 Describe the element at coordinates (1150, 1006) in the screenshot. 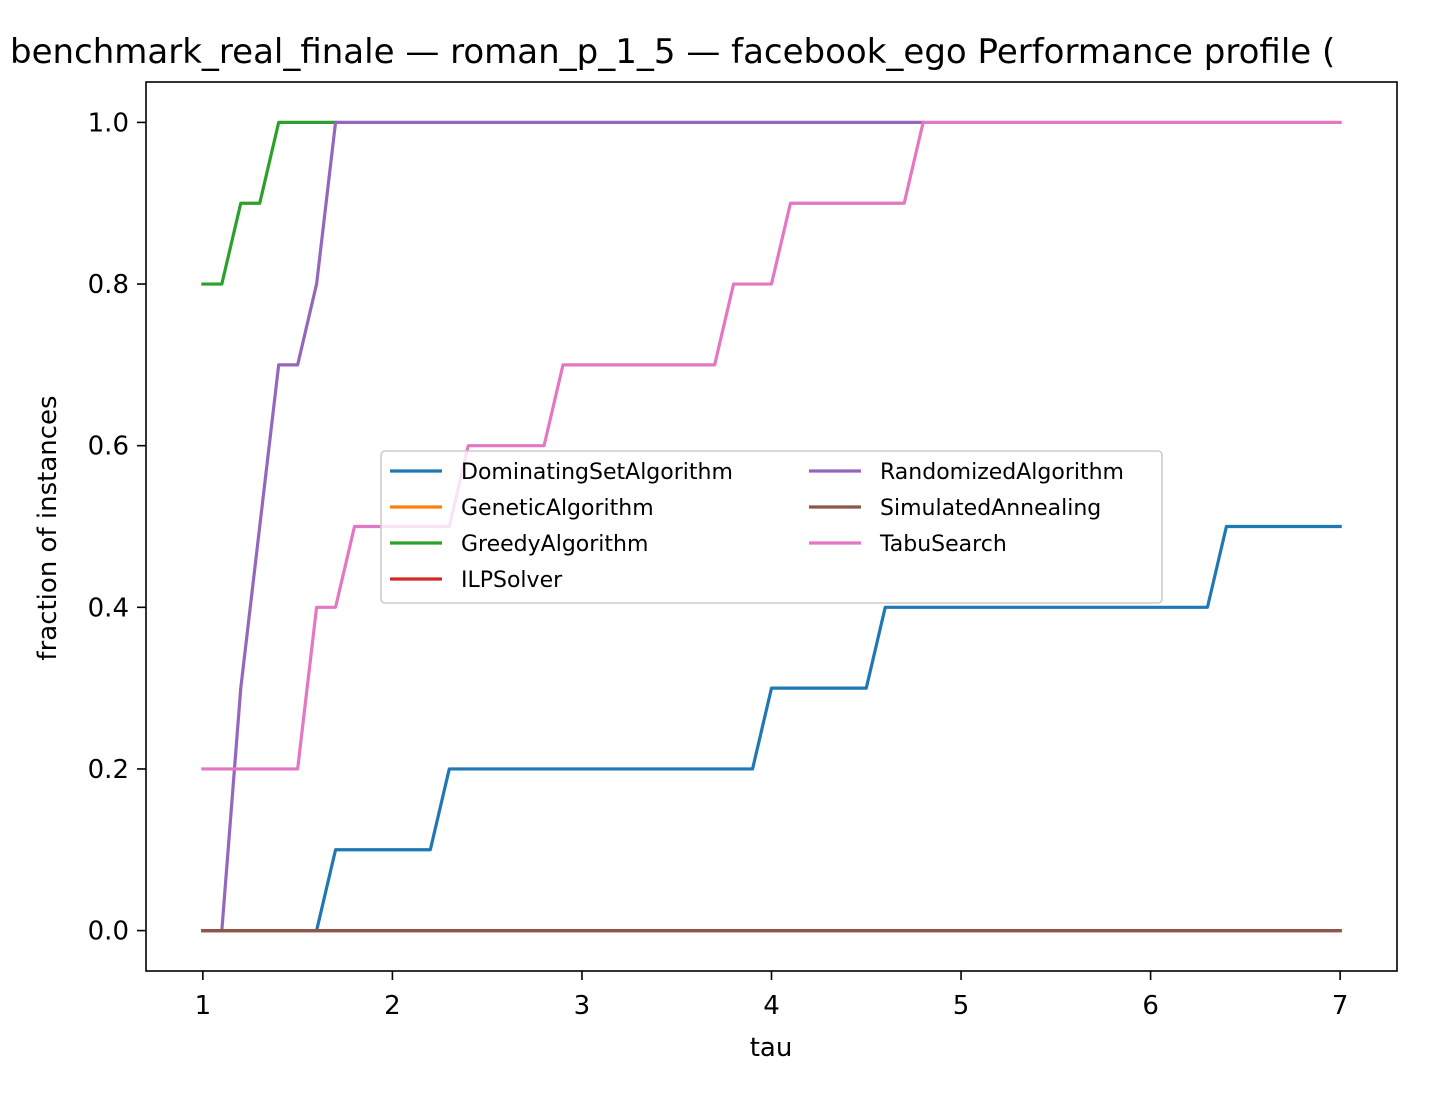

I see `x-tick-label: 6` at that location.